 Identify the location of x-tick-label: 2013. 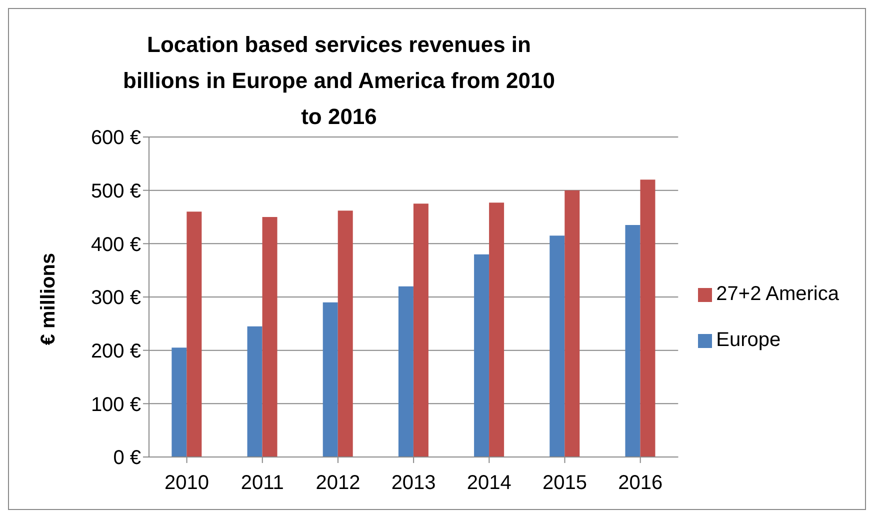
(413, 483).